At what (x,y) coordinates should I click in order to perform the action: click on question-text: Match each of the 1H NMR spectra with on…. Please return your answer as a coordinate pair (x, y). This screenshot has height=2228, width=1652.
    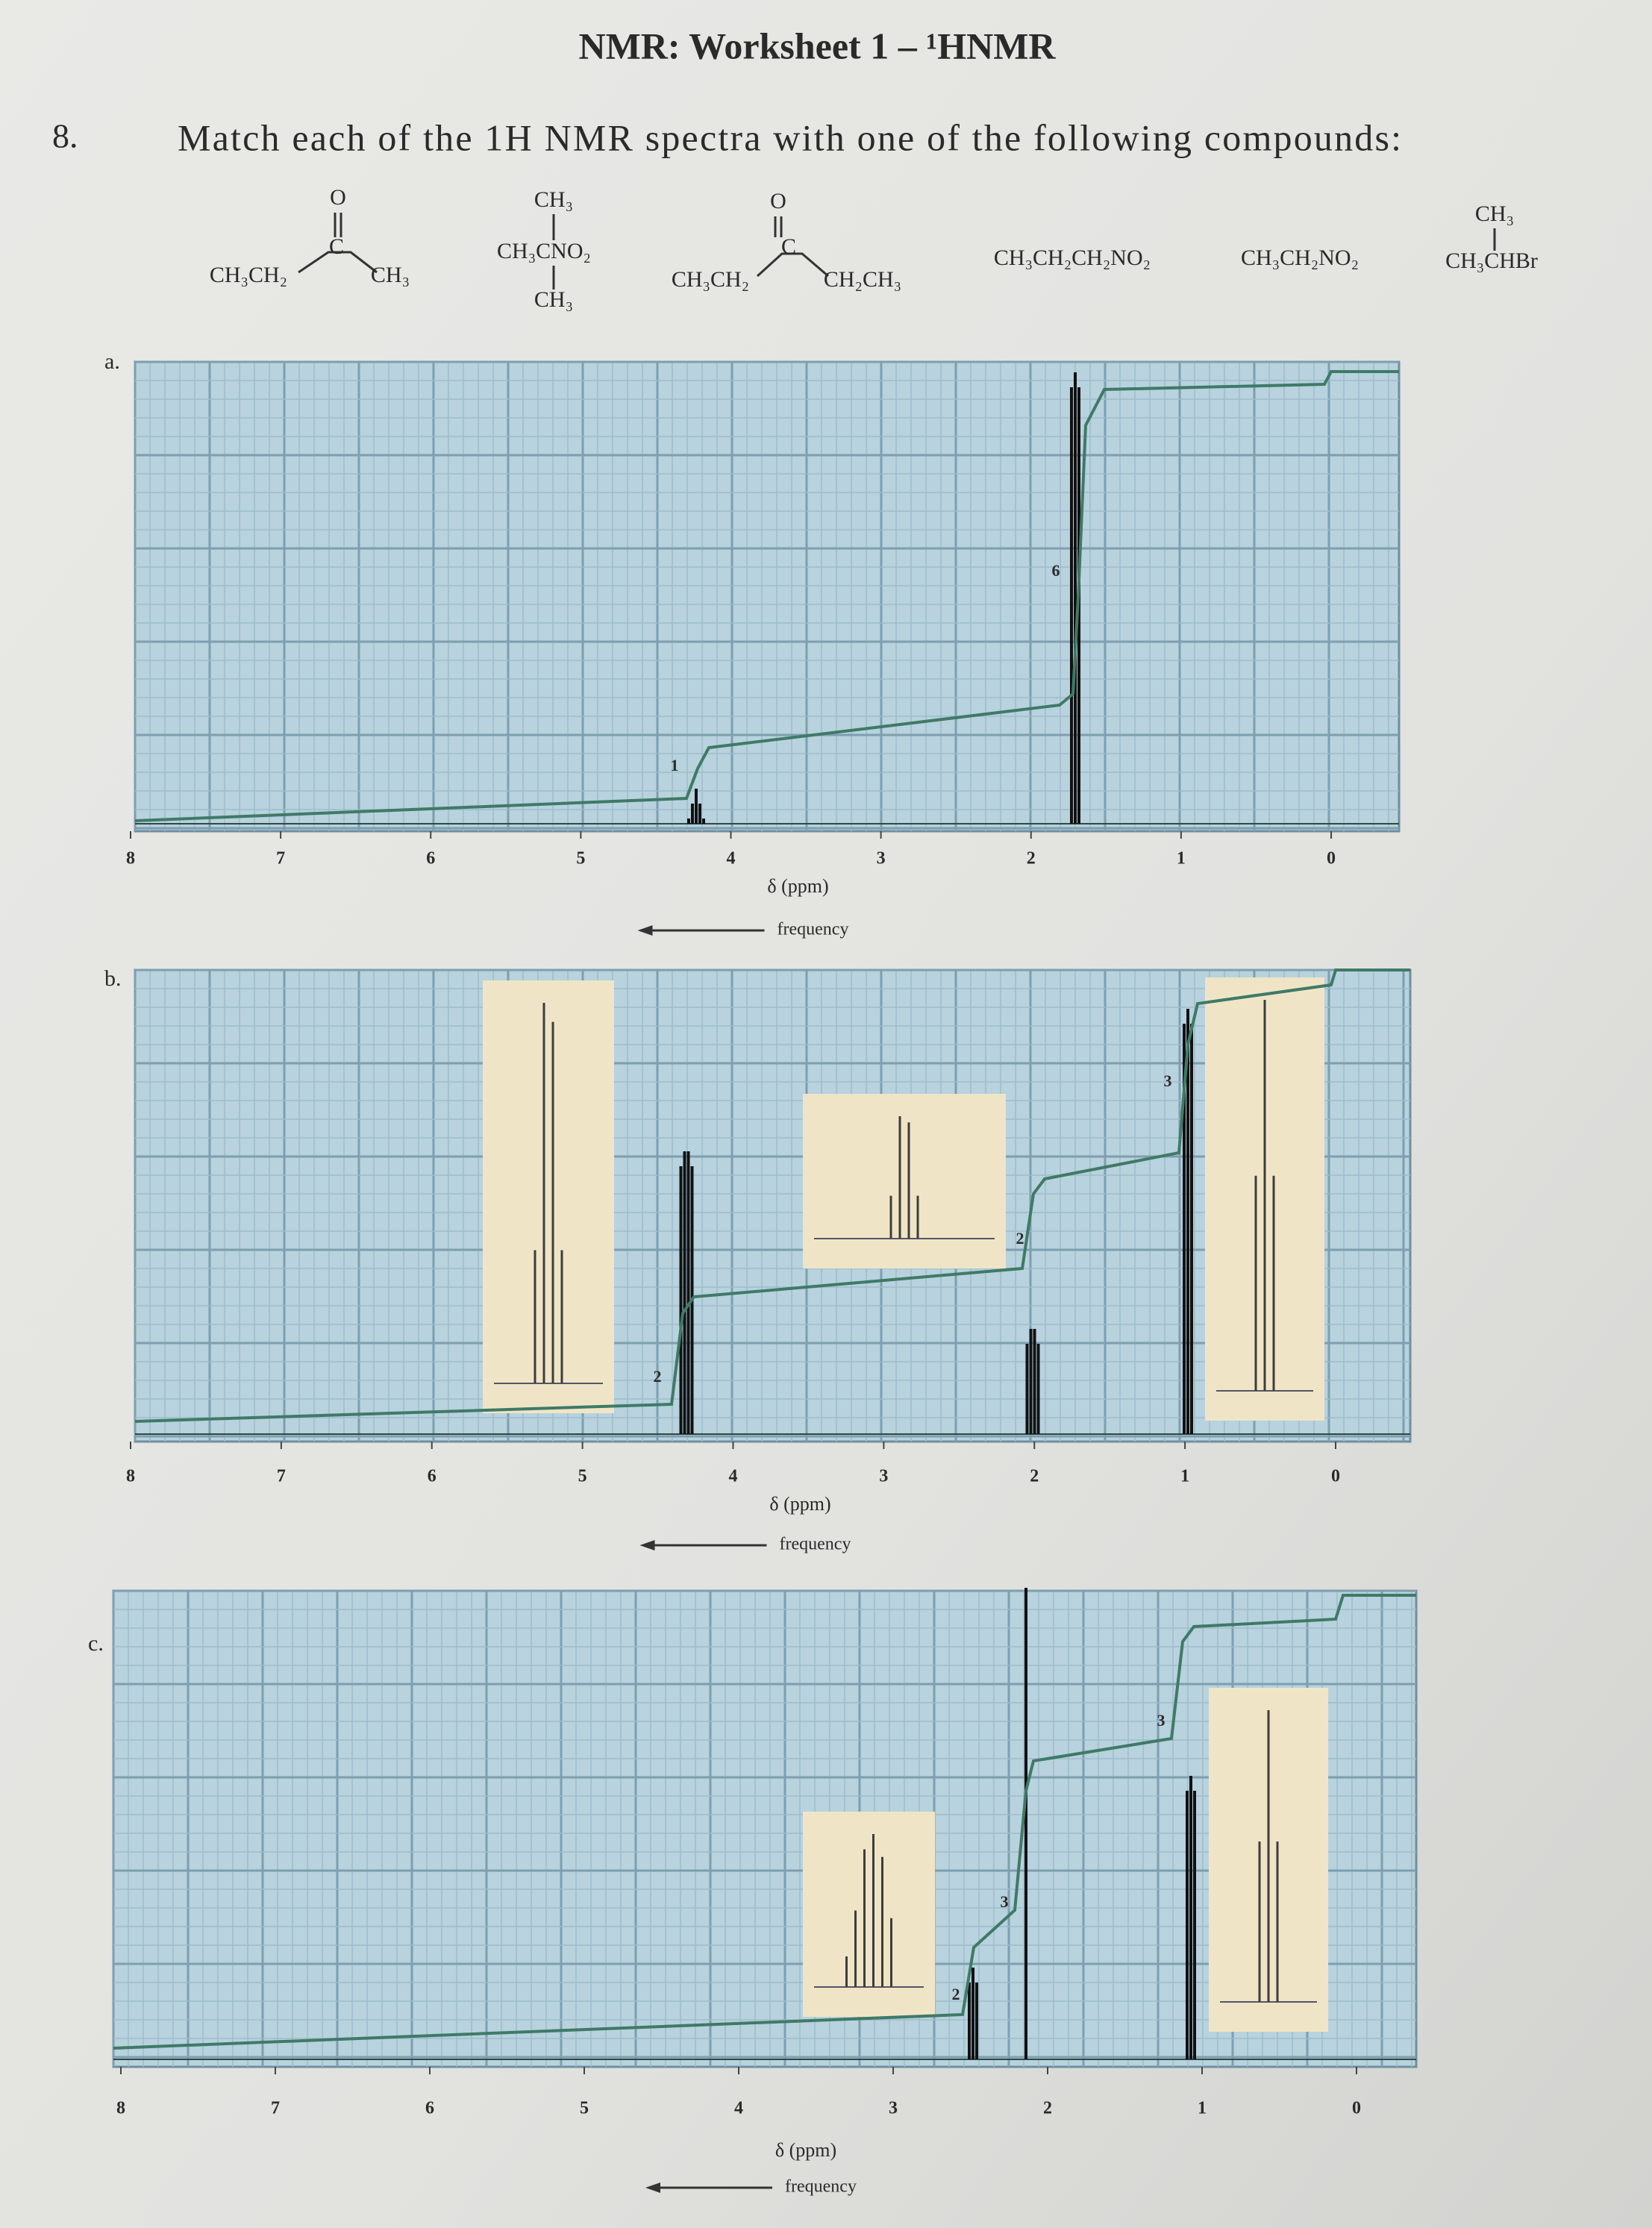
    Looking at the image, I should click on (789, 137).